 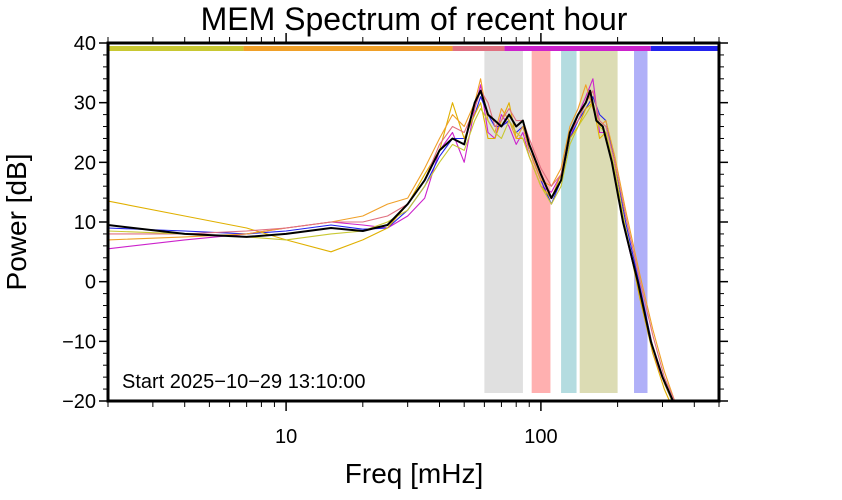 What do you see at coordinates (79, 402) in the screenshot?
I see `y-tick-label-6: −20` at bounding box center [79, 402].